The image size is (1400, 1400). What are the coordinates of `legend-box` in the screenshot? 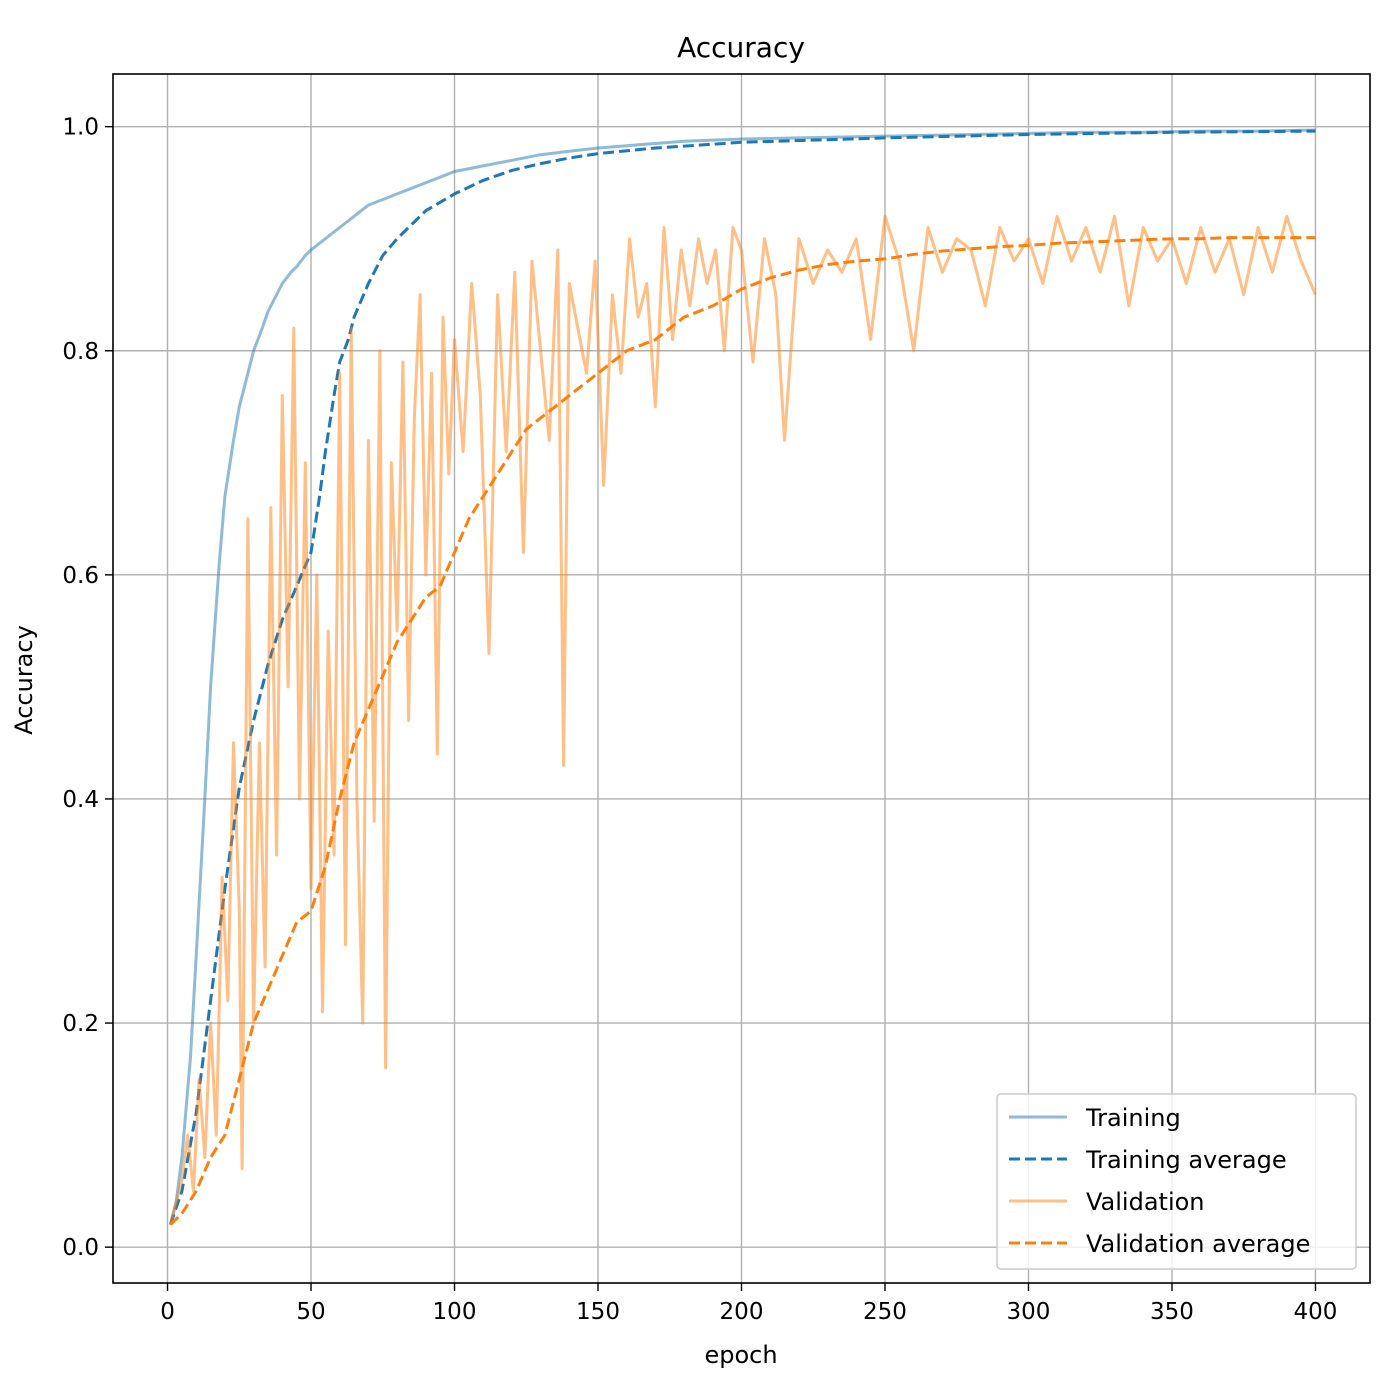 It's located at (1176, 1181).